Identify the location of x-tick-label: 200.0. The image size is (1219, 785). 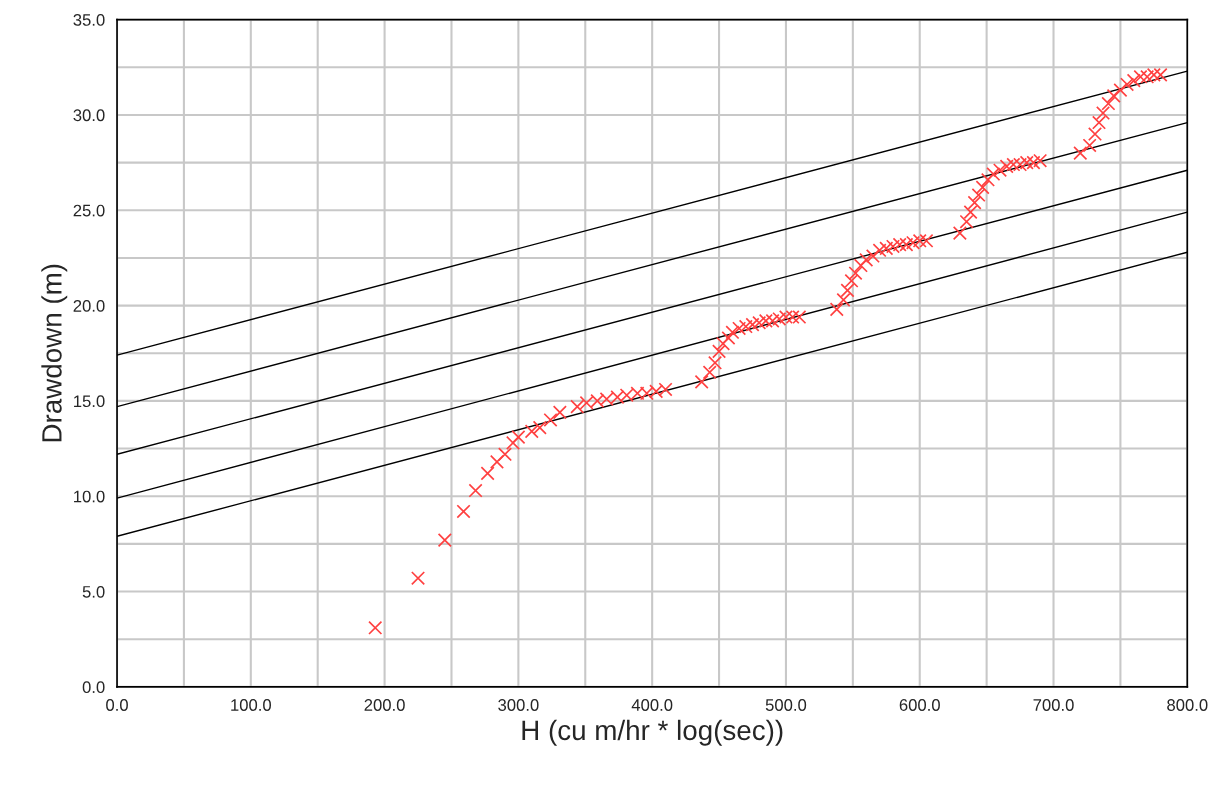
(384, 705).